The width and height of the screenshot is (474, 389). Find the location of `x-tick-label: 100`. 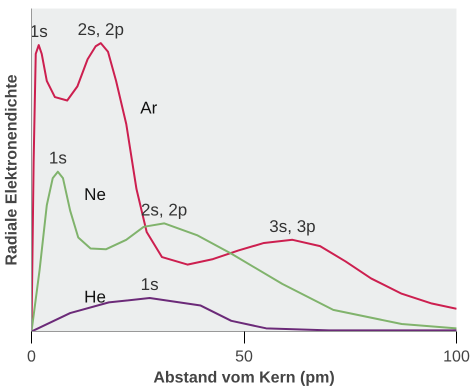

x-tick-label: 100 is located at coordinates (456, 357).